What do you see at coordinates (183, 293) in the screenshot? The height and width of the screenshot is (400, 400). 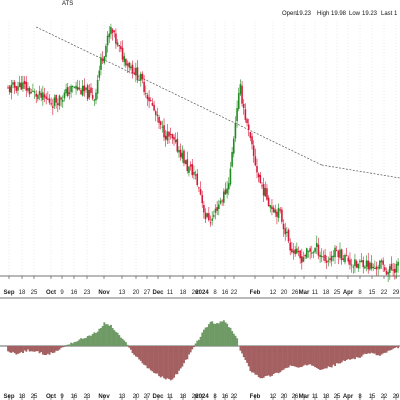 I see `x-tick-label-13: 18` at bounding box center [183, 293].